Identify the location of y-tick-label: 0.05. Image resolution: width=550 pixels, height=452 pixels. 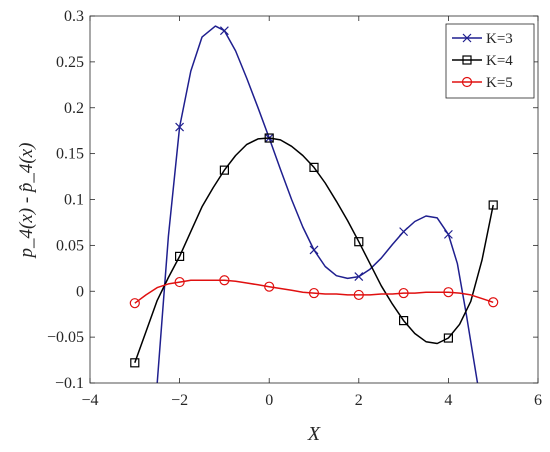
(70, 245).